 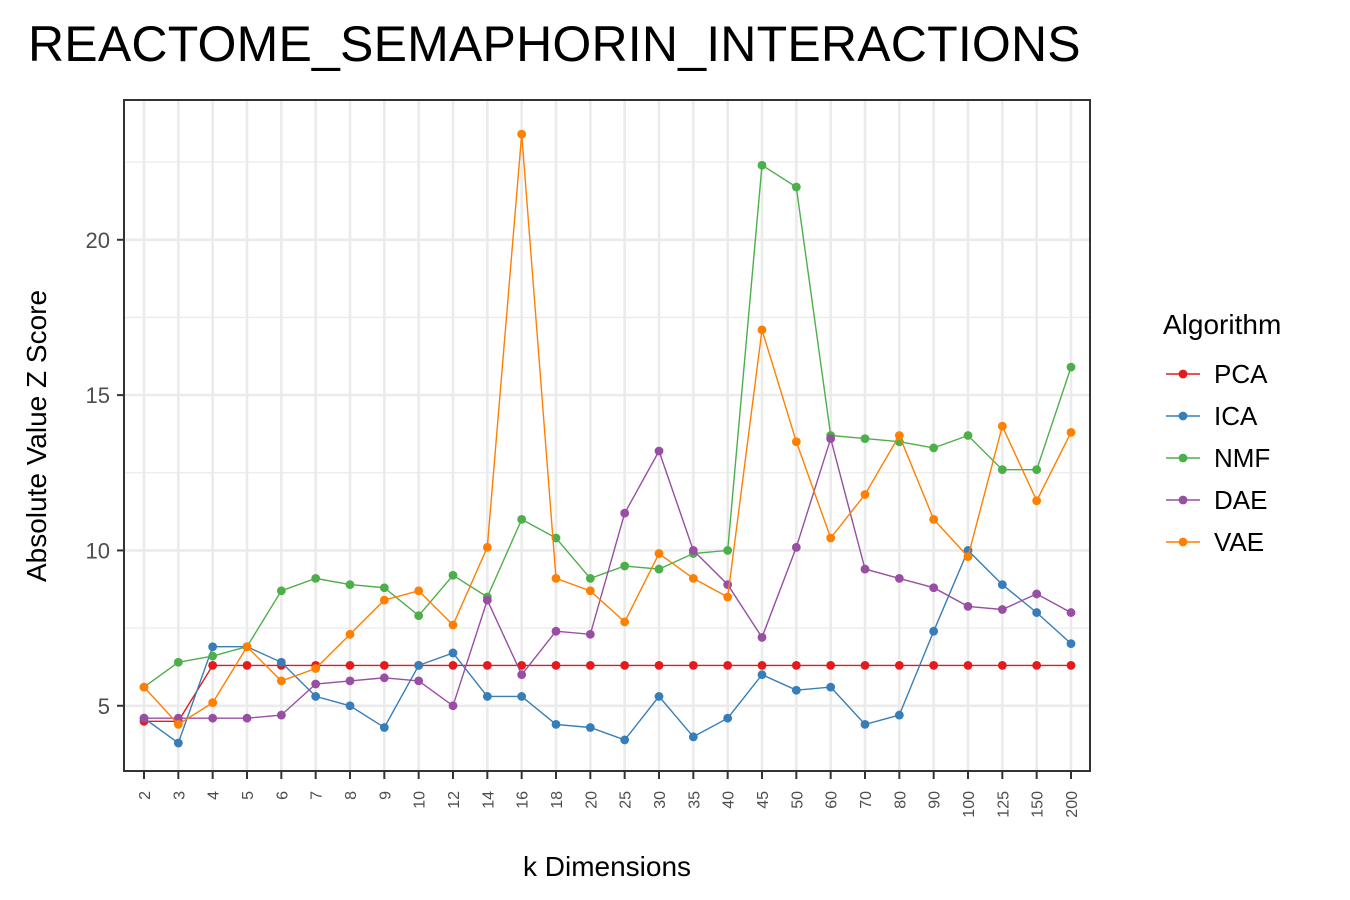 What do you see at coordinates (248, 795) in the screenshot?
I see `x-tick-label: 5` at bounding box center [248, 795].